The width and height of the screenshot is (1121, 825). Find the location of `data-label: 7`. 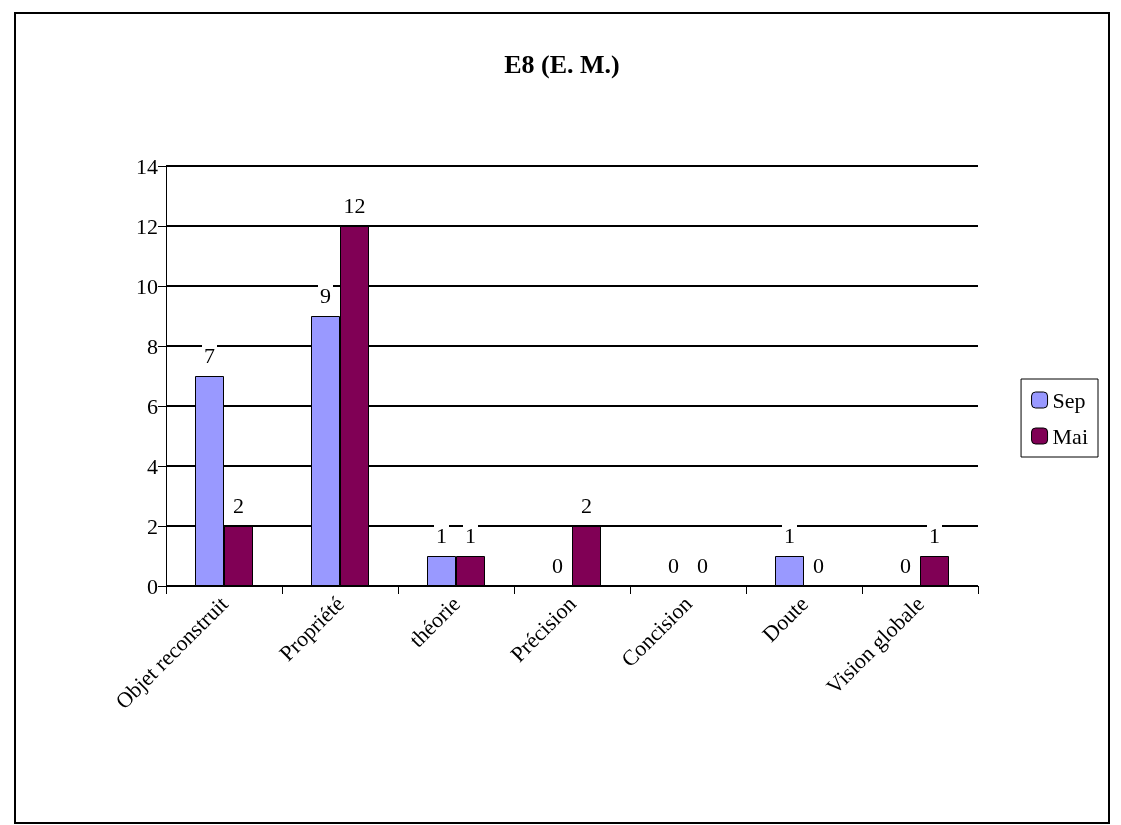

data-label: 7 is located at coordinates (209, 355).